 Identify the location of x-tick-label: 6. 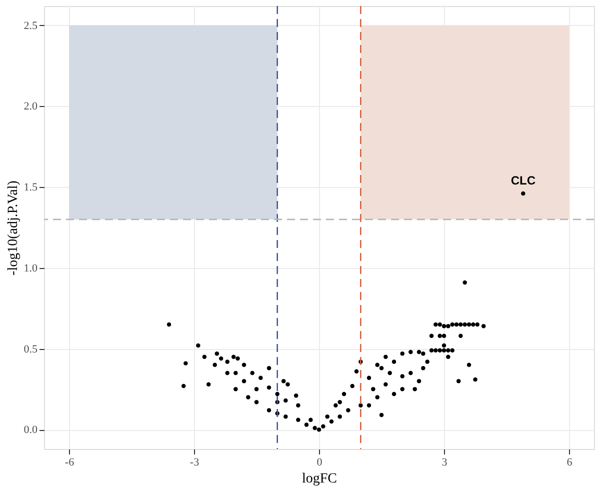
(569, 462).